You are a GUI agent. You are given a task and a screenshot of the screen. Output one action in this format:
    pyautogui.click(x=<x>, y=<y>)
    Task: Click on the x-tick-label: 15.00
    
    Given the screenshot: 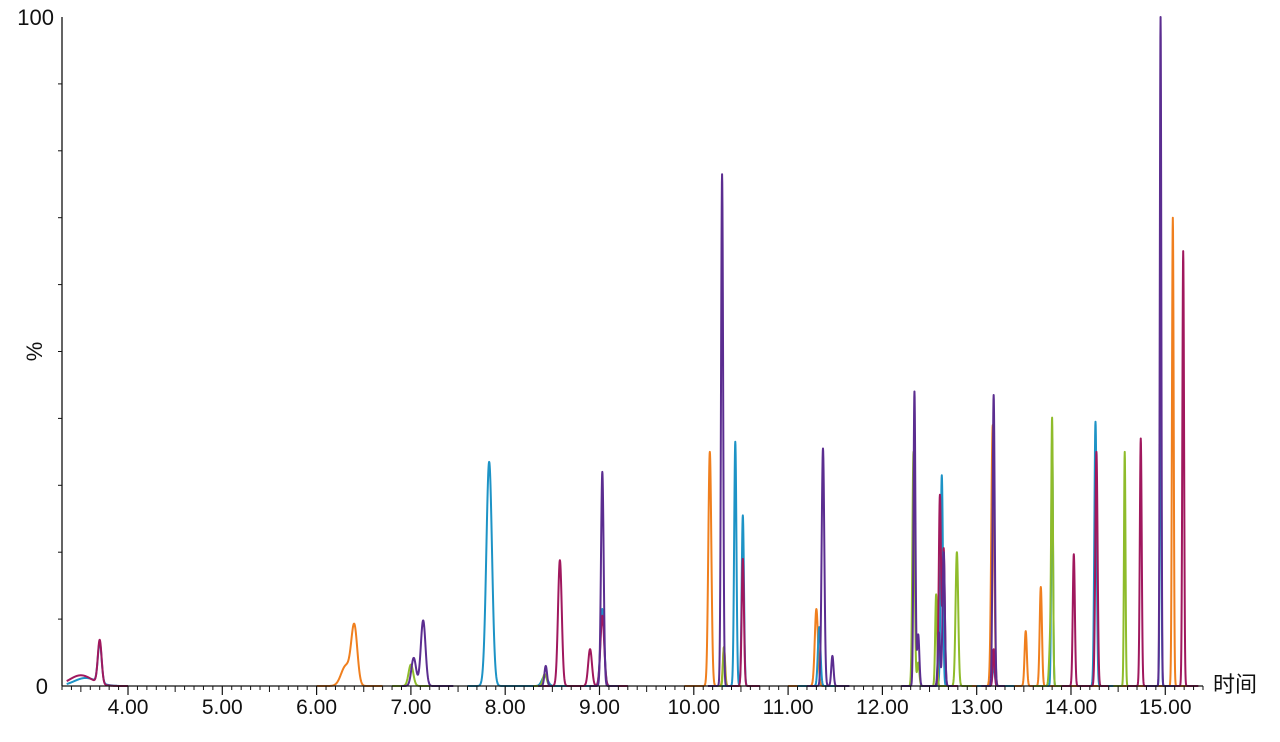 What is the action you would take?
    pyautogui.click(x=1165, y=707)
    